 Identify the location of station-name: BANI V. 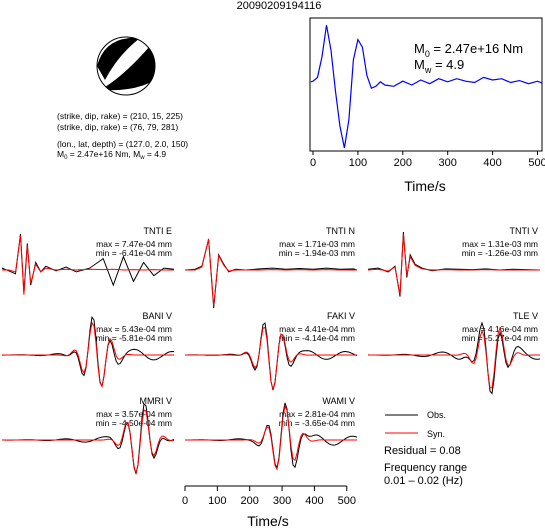
(157, 316).